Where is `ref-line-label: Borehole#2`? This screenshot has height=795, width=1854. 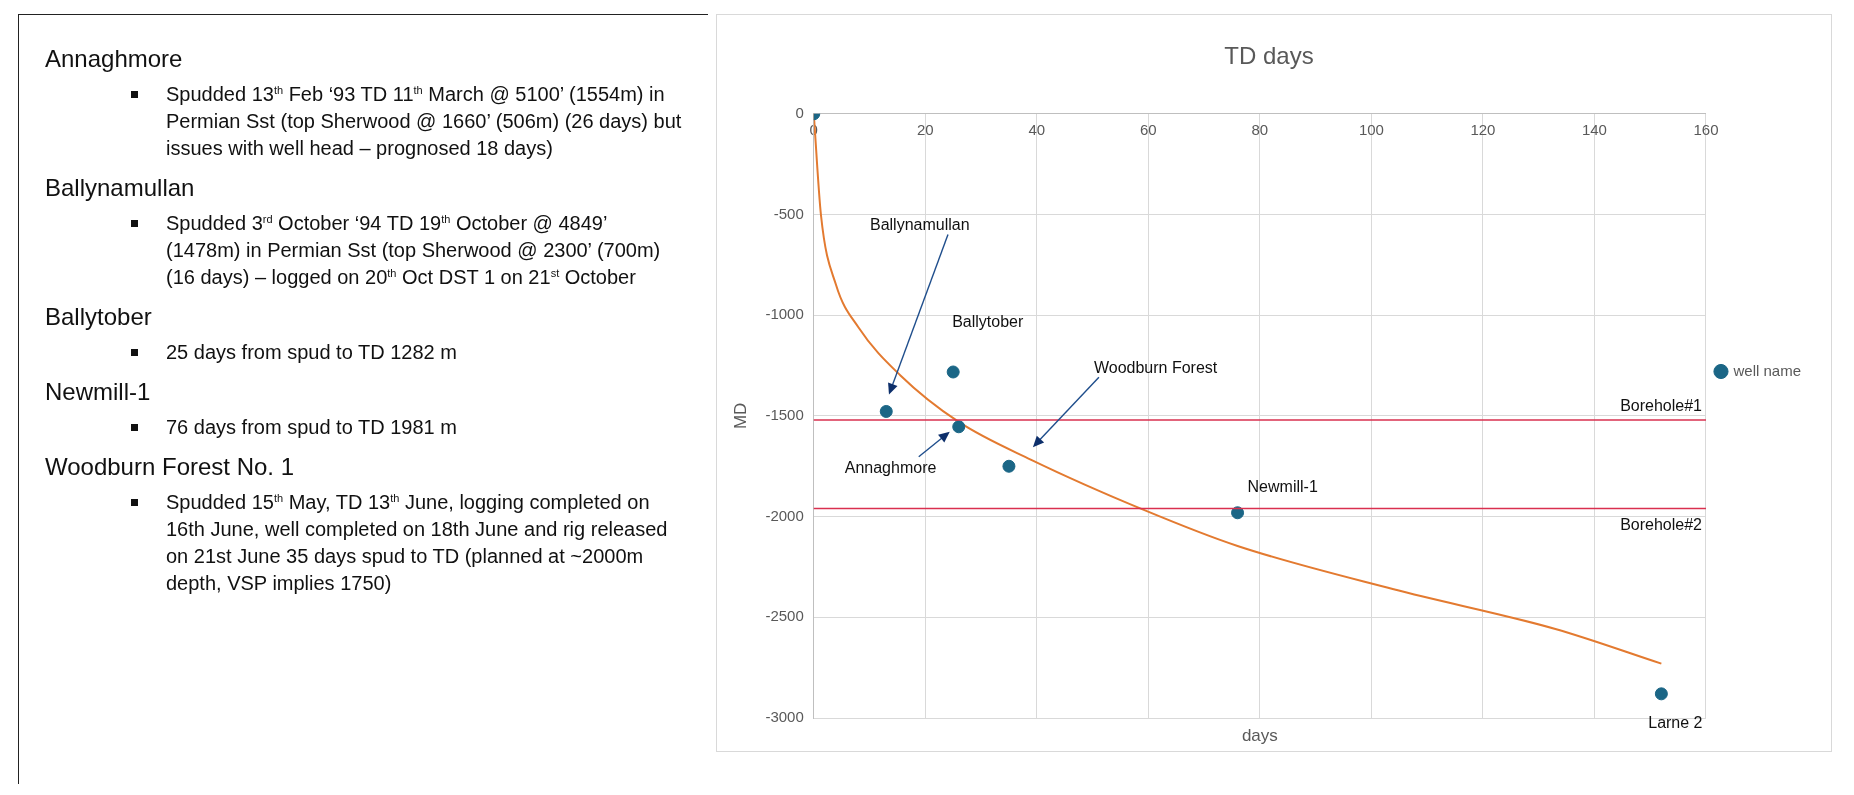
ref-line-label: Borehole#2 is located at coordinates (1661, 524).